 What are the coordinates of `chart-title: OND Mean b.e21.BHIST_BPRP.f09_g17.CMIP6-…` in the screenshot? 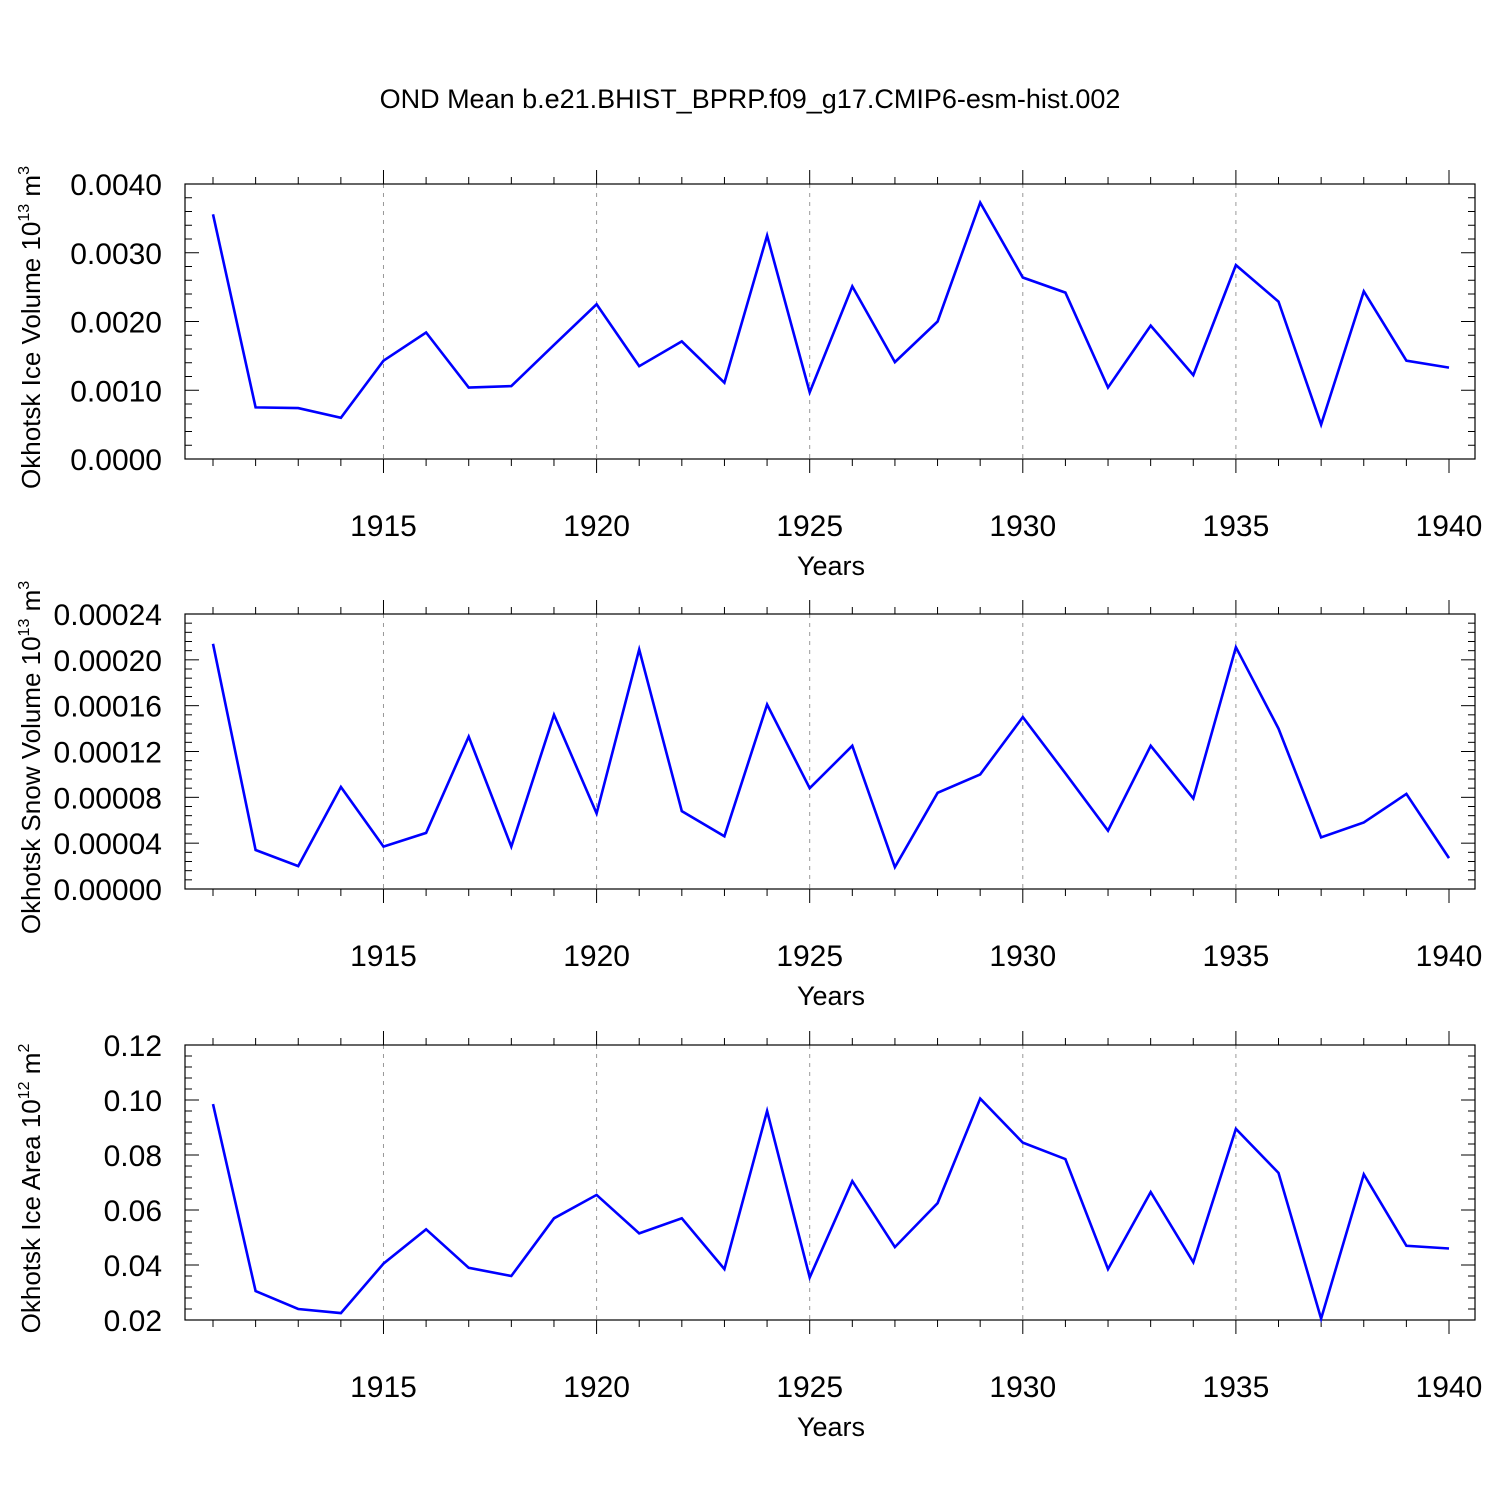 It's located at (750, 99).